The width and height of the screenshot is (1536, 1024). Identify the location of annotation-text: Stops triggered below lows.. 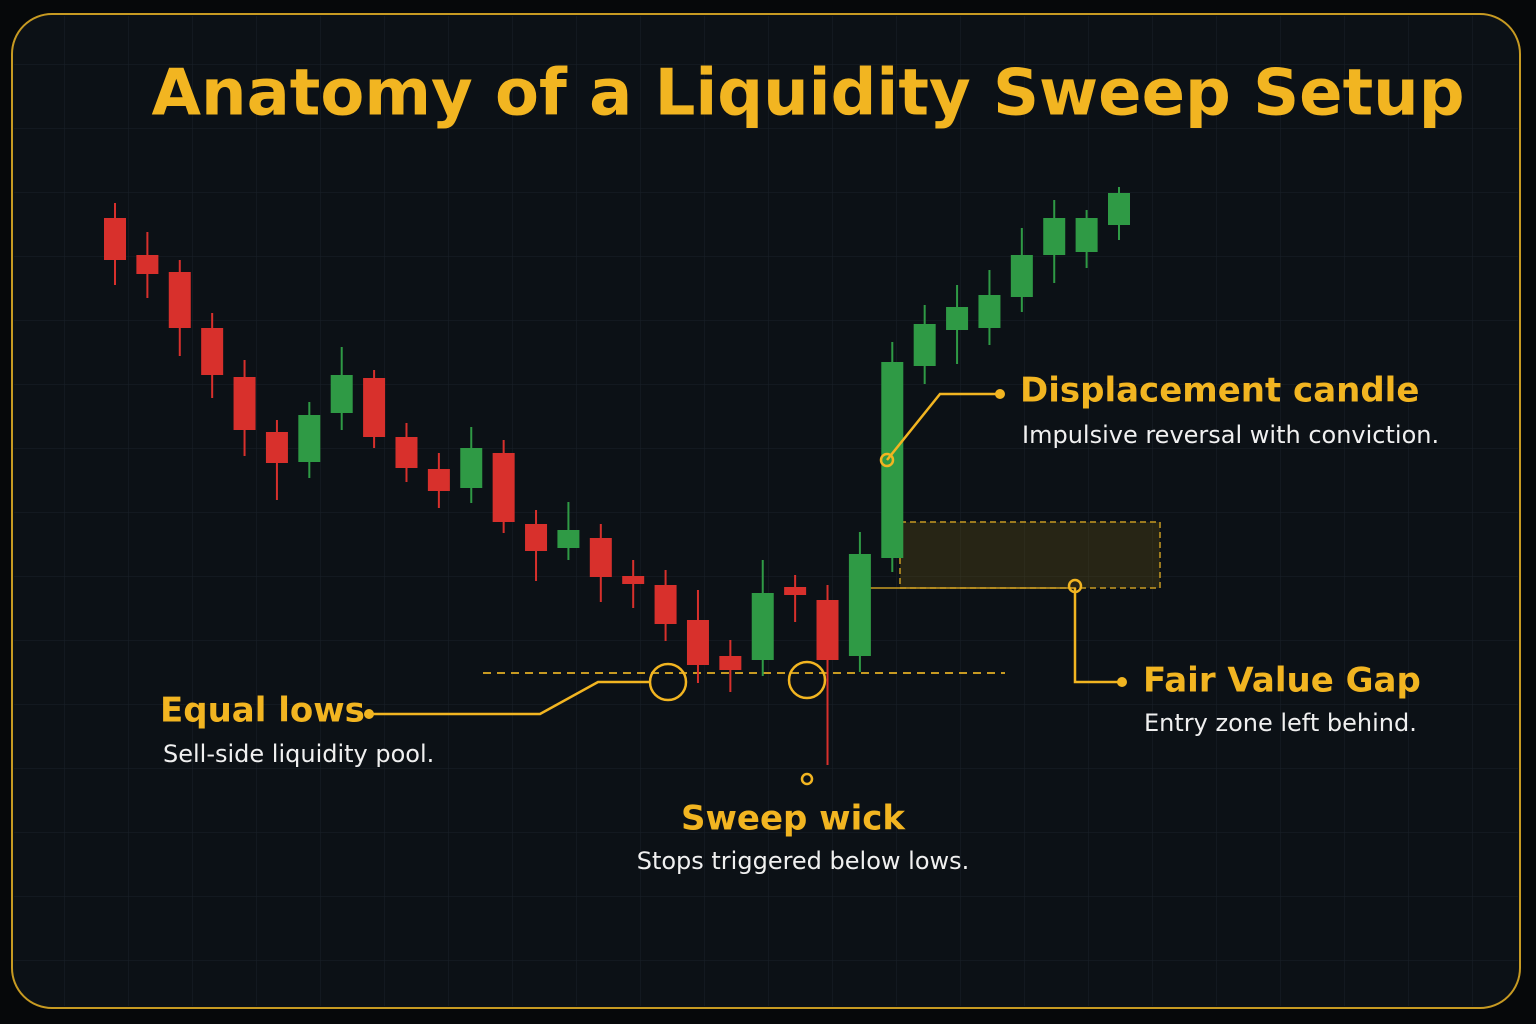
(803, 861).